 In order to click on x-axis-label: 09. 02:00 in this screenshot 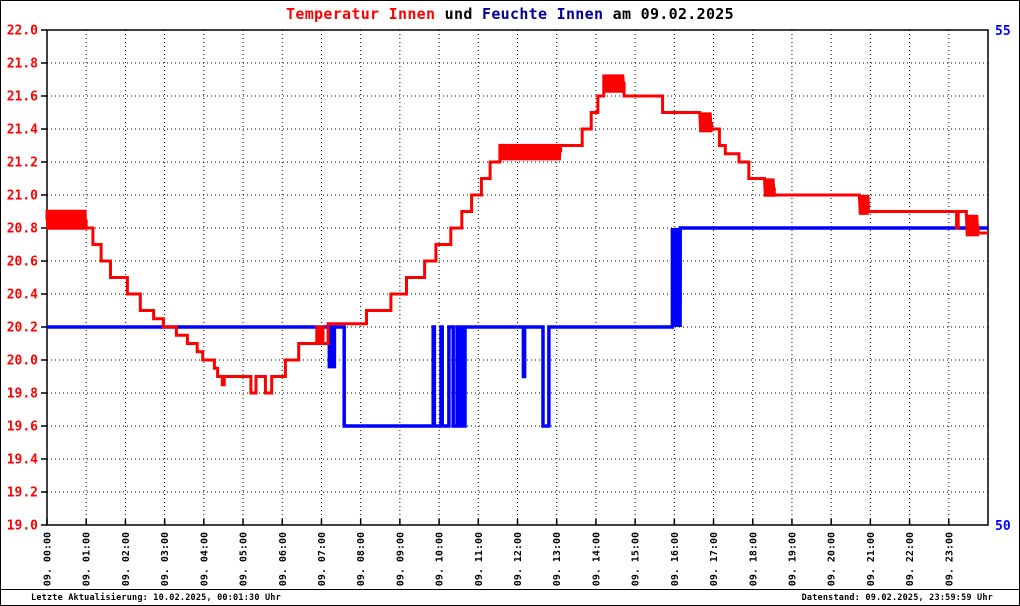, I will do `click(126, 559)`.